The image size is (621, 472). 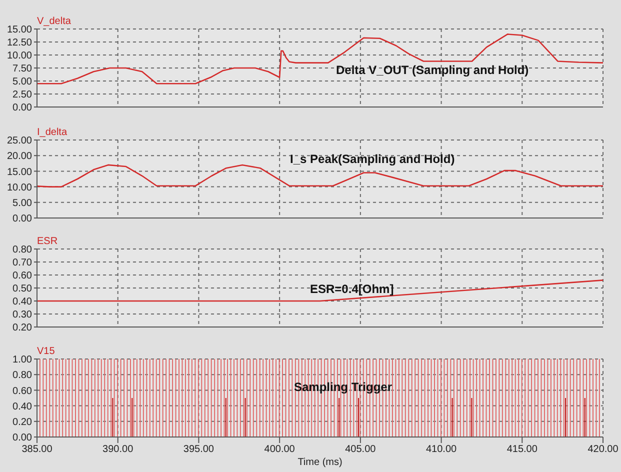 I want to click on y-tick-label: 7.50, so click(x=22, y=69).